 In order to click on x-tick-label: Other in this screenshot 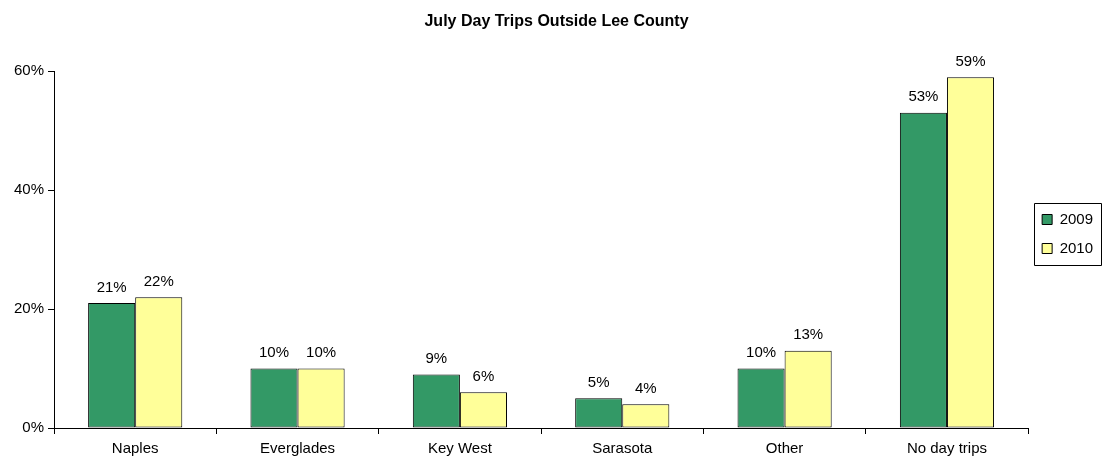, I will do `click(784, 448)`.